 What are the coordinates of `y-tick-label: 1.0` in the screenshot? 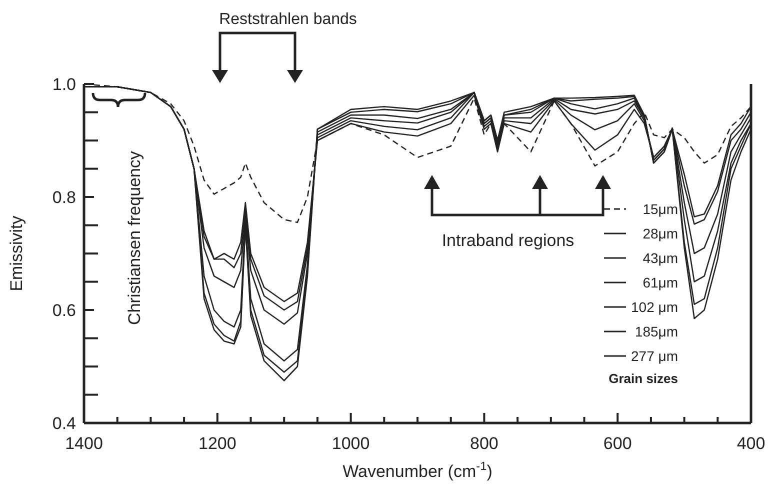 It's located at (64, 84).